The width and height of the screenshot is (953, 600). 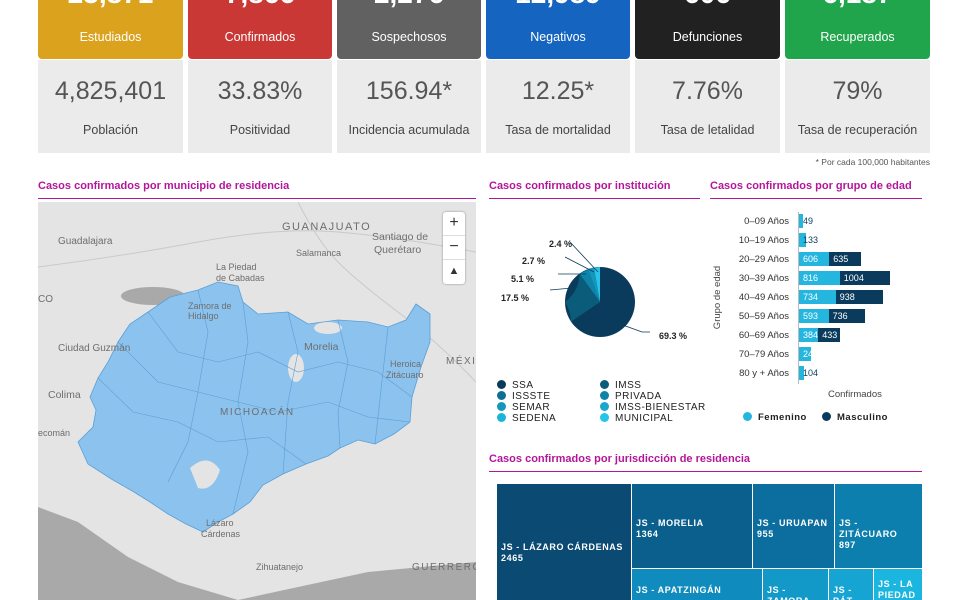 What do you see at coordinates (110, 37) in the screenshot?
I see `card-label: Estudiados` at bounding box center [110, 37].